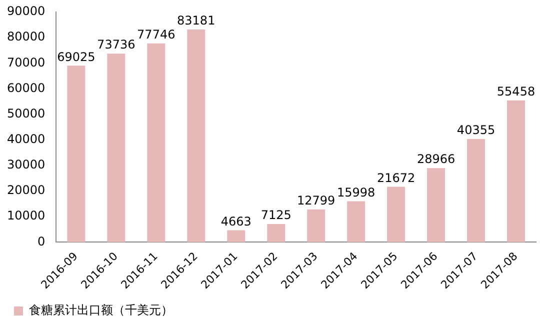 The height and width of the screenshot is (331, 550). What do you see at coordinates (276, 215) in the screenshot?
I see `data-label: 7125` at bounding box center [276, 215].